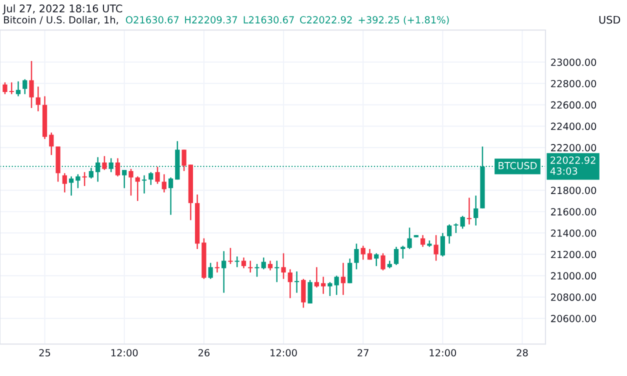 Image resolution: width=627 pixels, height=376 pixels. I want to click on text: +392.25 (+1.81%), so click(403, 20).